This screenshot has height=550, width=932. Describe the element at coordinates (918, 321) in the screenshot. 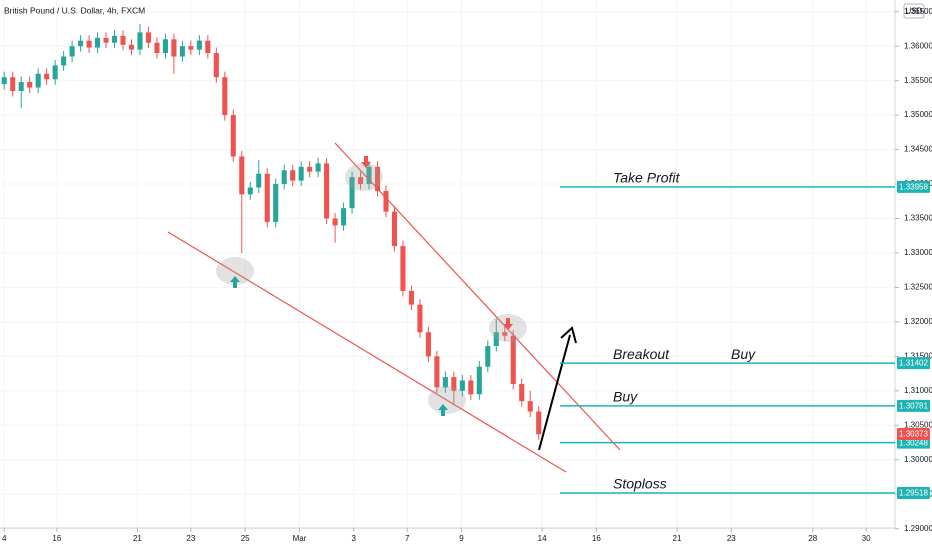

I see `y-tick-label: 1.32000` at that location.